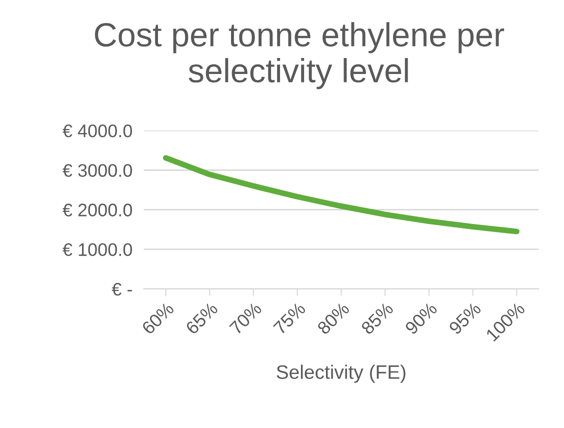 Image resolution: width=564 pixels, height=428 pixels. What do you see at coordinates (333, 318) in the screenshot?
I see `x-tick-label: 80%` at bounding box center [333, 318].